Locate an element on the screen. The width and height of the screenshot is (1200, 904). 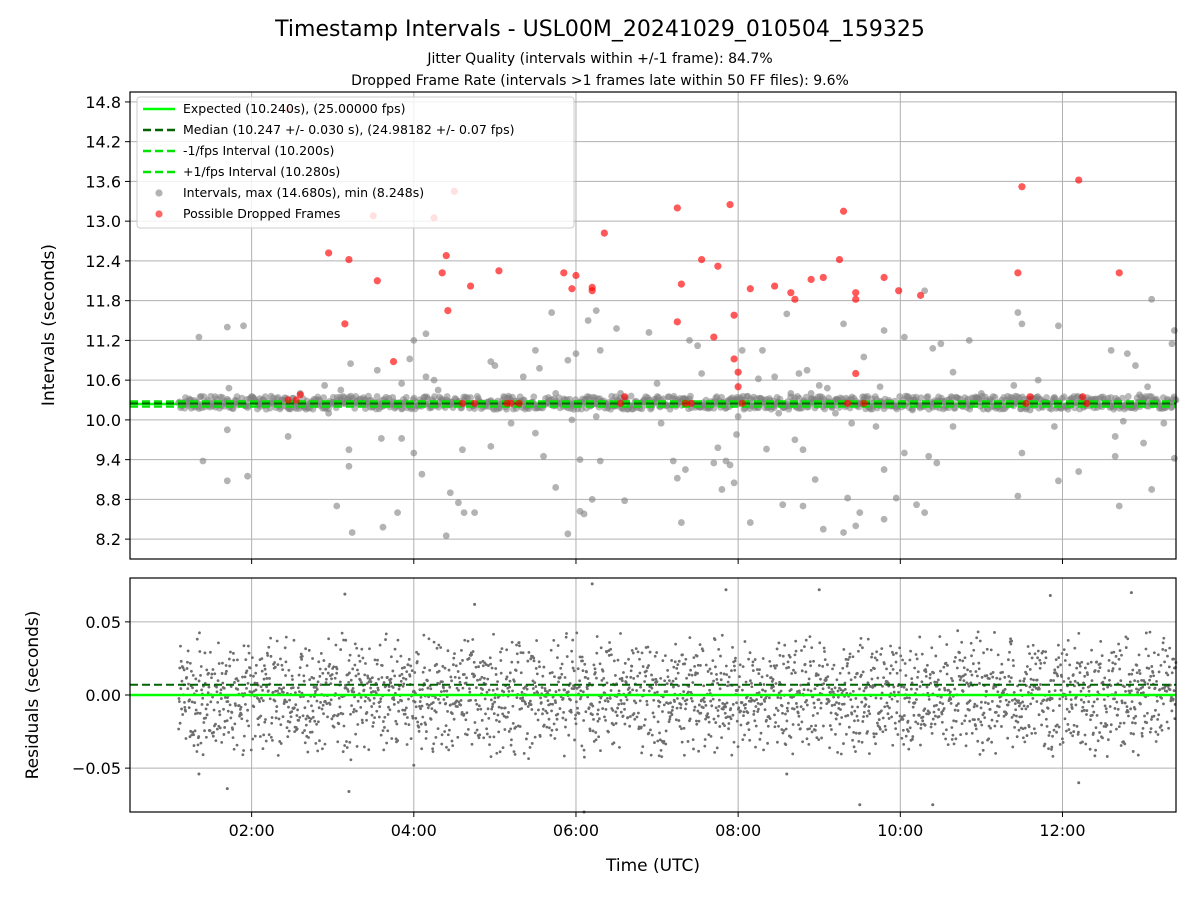
top-y-tick-label: 11.2 is located at coordinates (103, 340).